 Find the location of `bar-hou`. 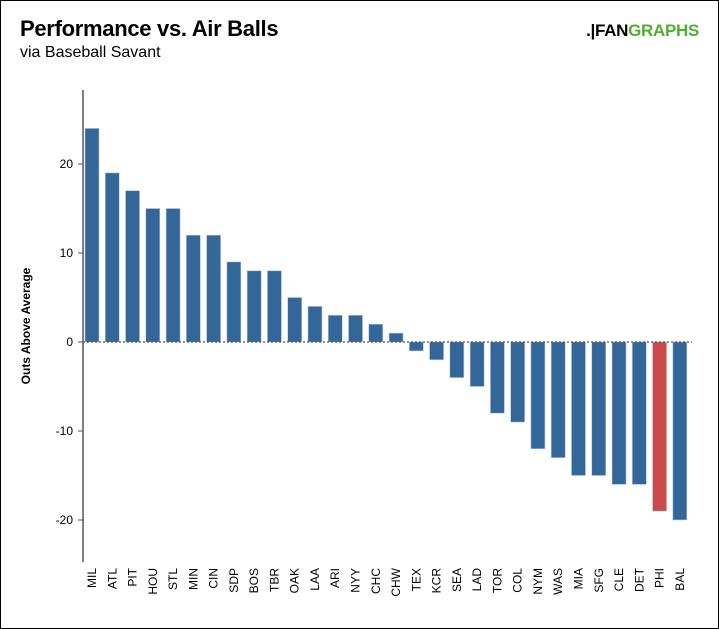

bar-hou is located at coordinates (153, 275).